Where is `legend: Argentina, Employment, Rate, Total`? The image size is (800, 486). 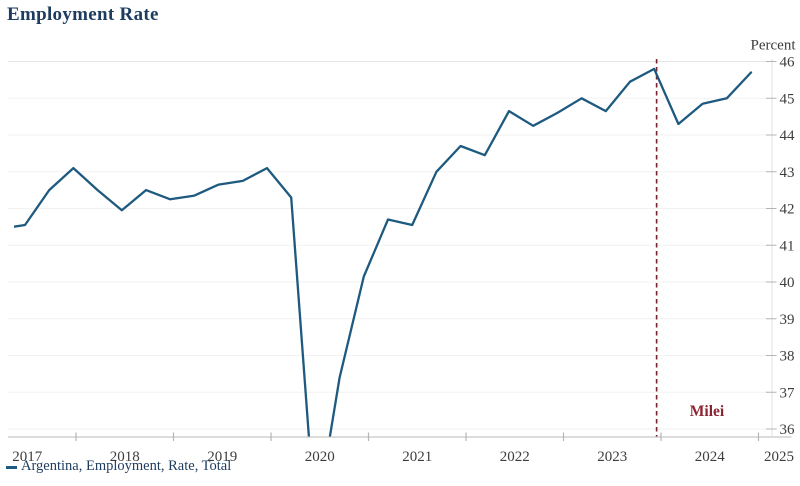
legend: Argentina, Employment, Rate, Total is located at coordinates (118, 466).